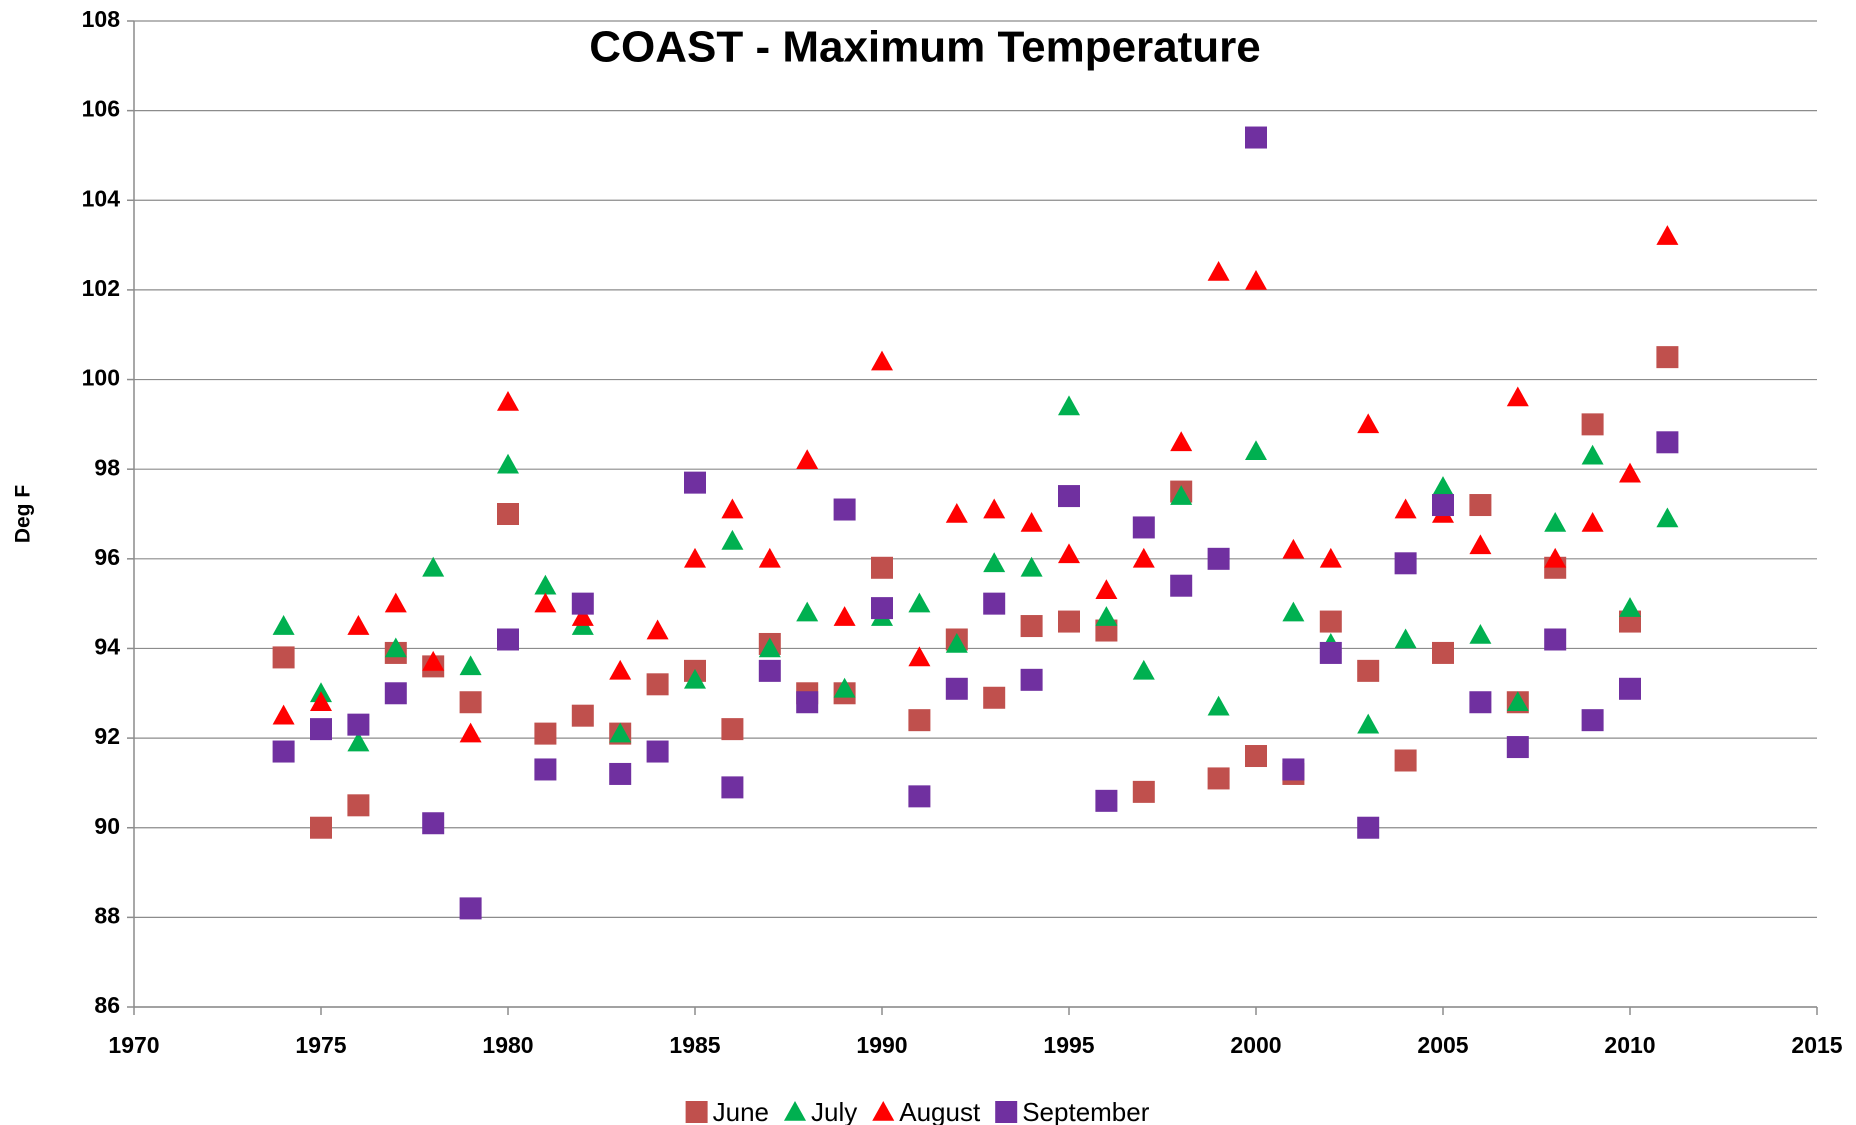 The height and width of the screenshot is (1125, 1856). Describe the element at coordinates (107, 467) in the screenshot. I see `y-tick-label: 98` at that location.